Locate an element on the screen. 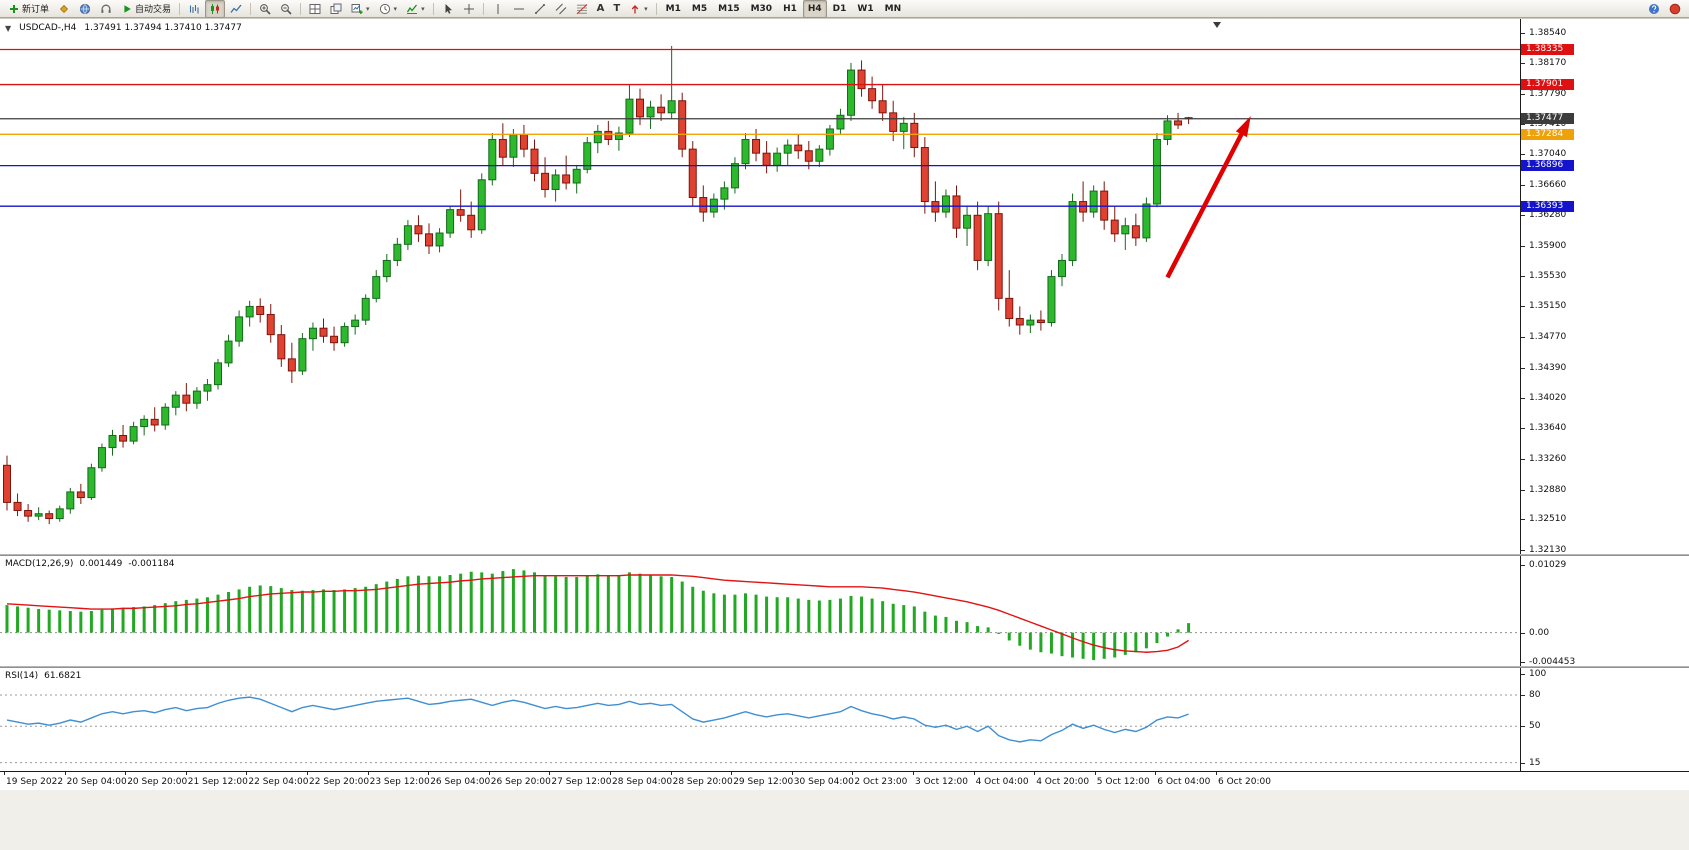 This screenshot has height=850, width=1689. chart-line-mode-button is located at coordinates (236, 9).